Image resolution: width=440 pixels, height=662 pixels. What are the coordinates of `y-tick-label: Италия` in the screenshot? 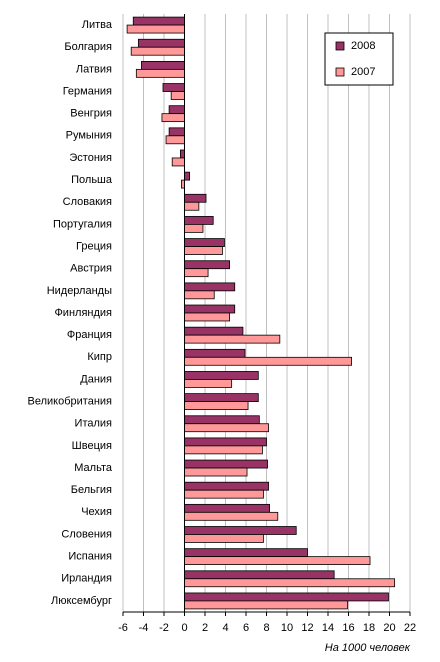 It's located at (94, 424).